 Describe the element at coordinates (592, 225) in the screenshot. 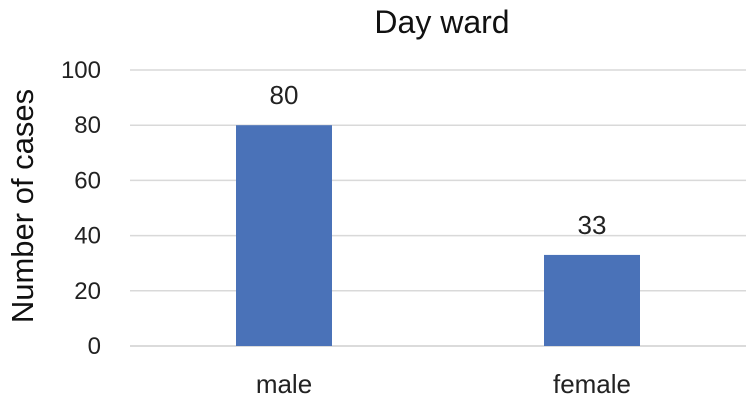

I see `data-label-female: 33` at that location.